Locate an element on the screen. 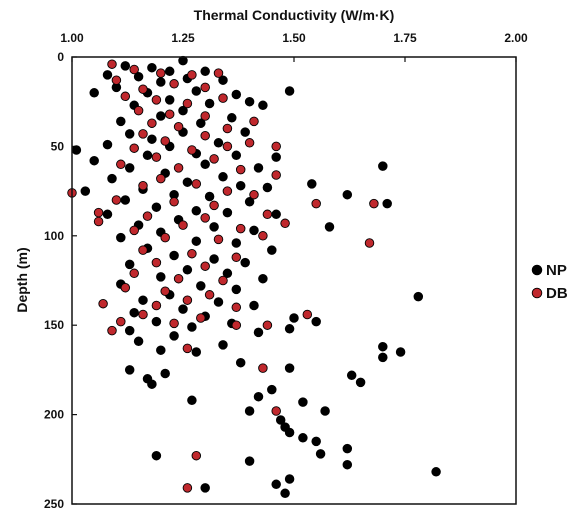 The height and width of the screenshot is (513, 575). legend-label-np: NP is located at coordinates (556, 270).